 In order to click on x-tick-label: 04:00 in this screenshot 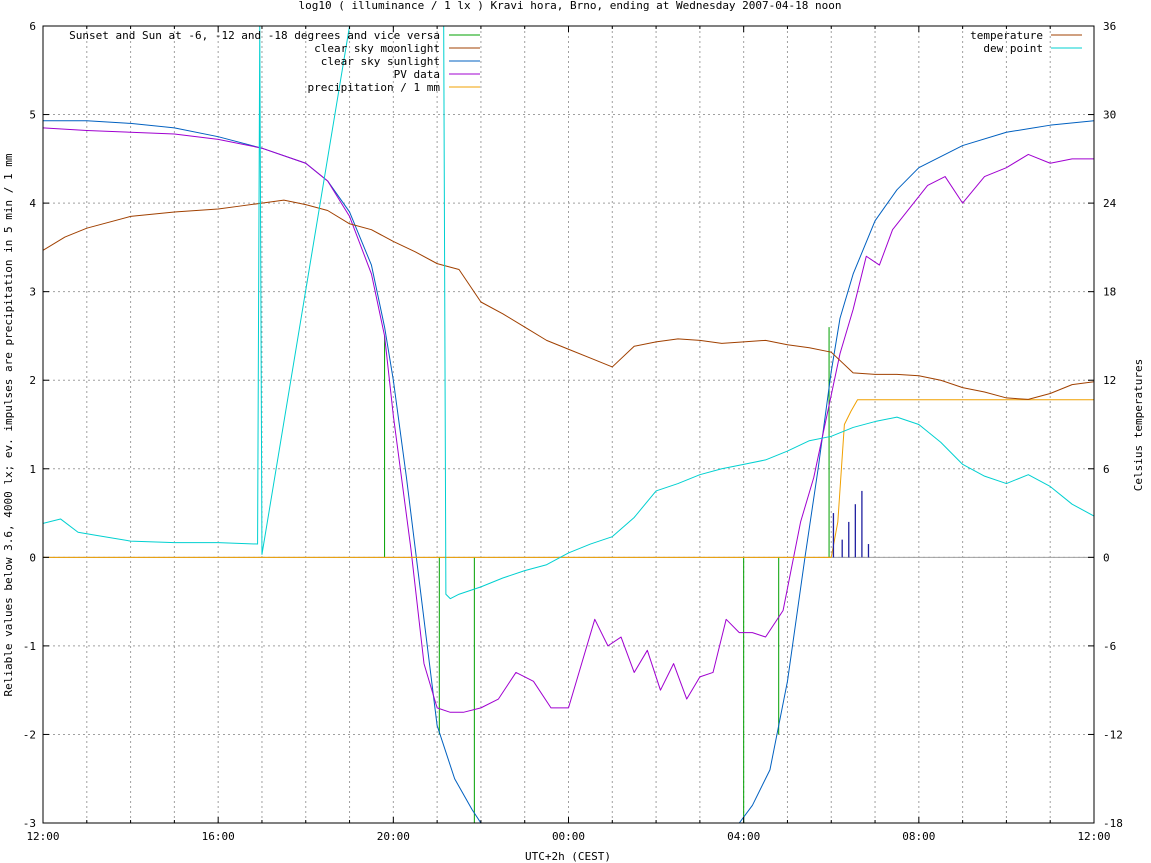, I will do `click(743, 836)`.